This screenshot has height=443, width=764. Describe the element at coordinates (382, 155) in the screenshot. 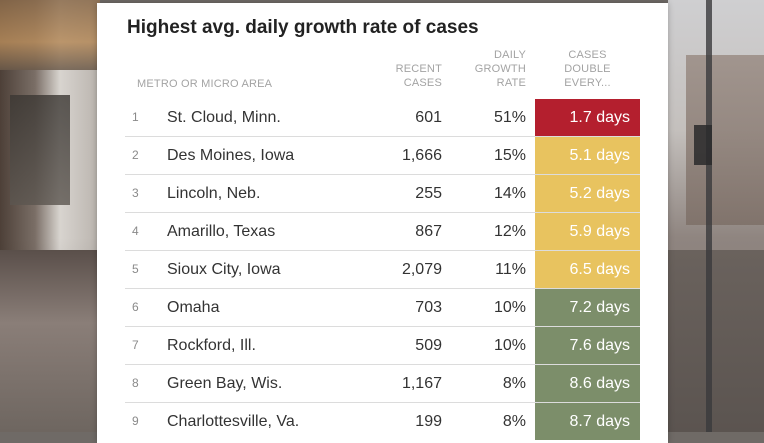

I see `table-row: 2 Des Moines, Iowa 1,666 15% 5.1 days` at that location.